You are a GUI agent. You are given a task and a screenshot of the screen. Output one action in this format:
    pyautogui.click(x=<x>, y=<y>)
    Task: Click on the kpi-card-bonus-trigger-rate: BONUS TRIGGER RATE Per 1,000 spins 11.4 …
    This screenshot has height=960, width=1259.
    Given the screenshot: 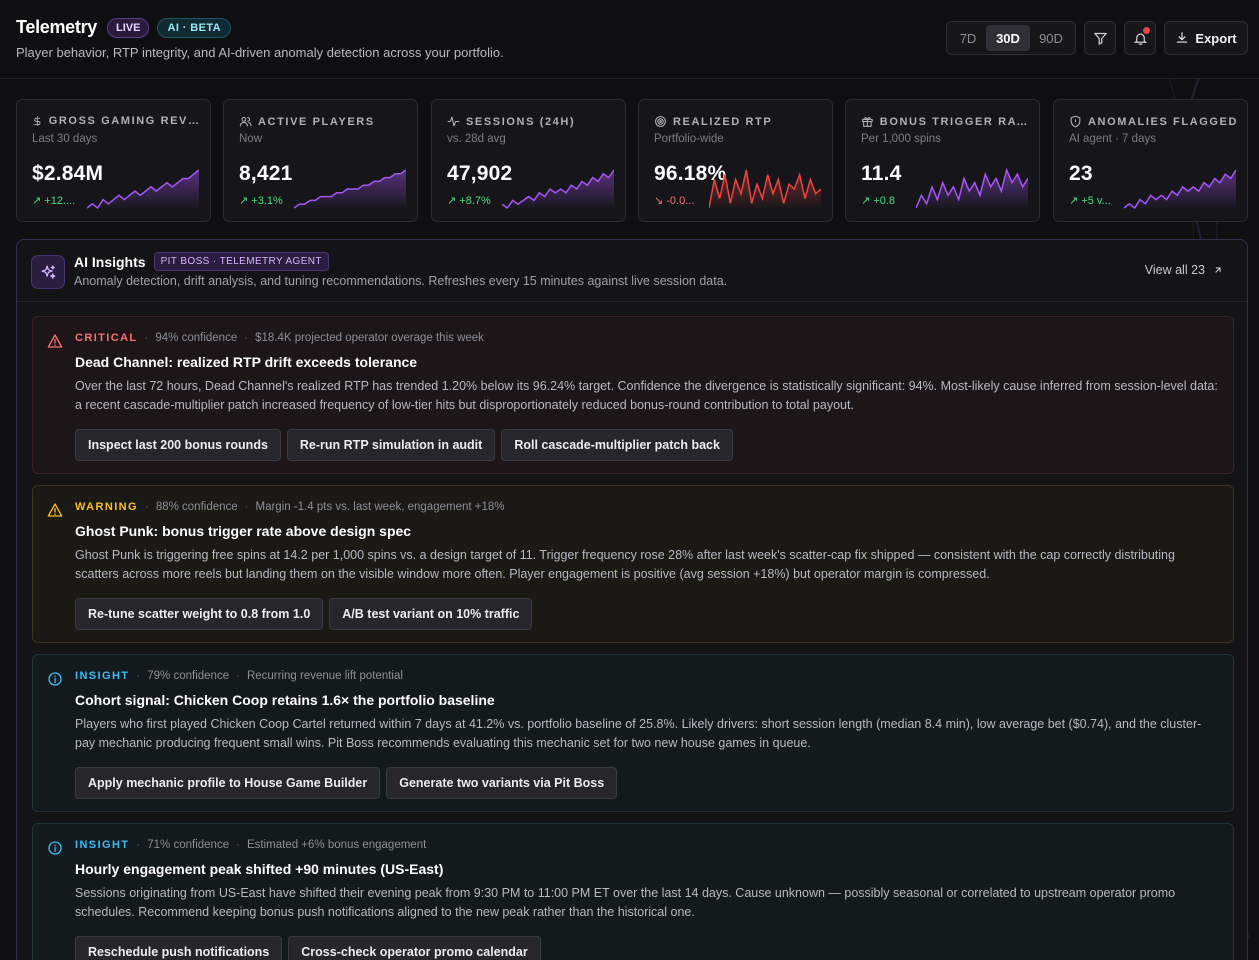 What is the action you would take?
    pyautogui.click(x=942, y=160)
    